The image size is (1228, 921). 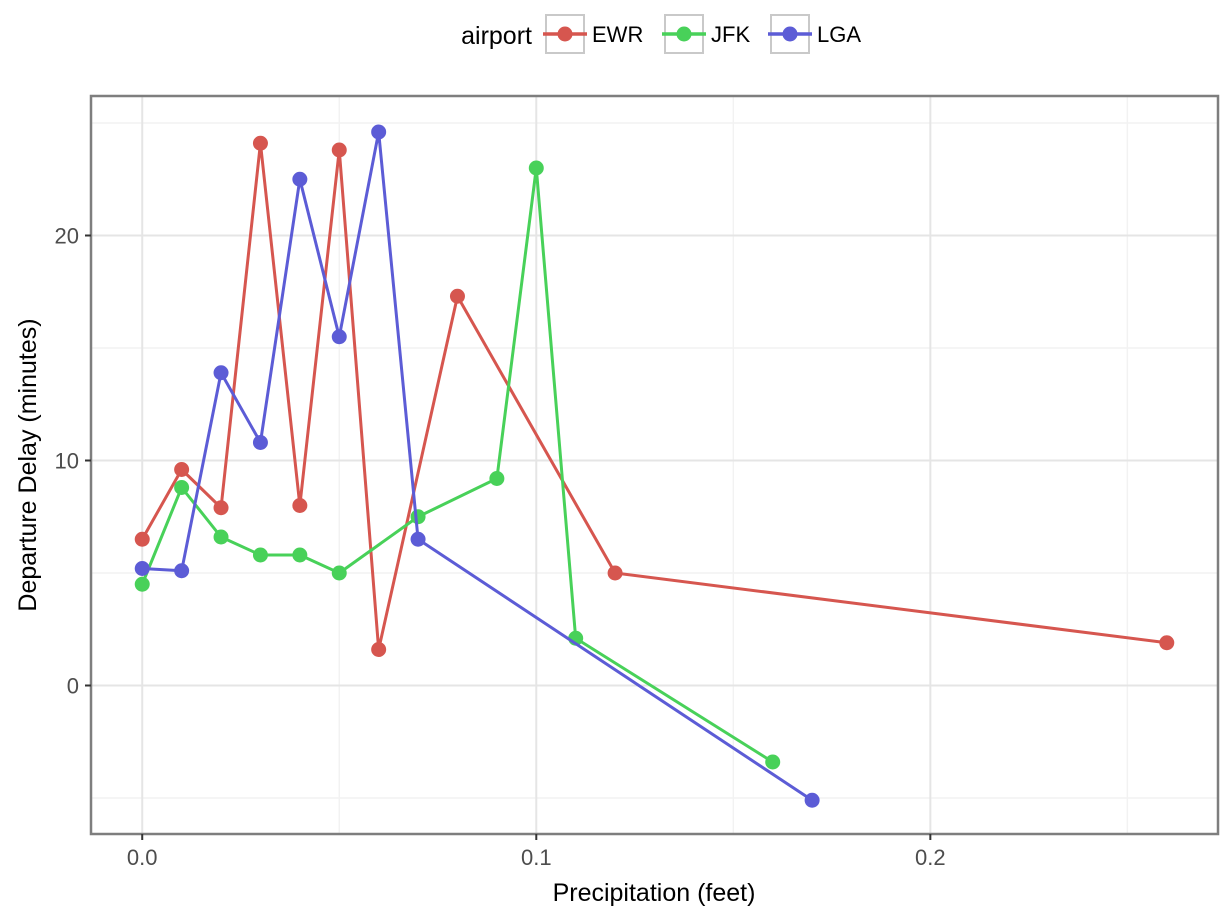 I want to click on legend-item-lga: LGA, so click(x=814, y=34).